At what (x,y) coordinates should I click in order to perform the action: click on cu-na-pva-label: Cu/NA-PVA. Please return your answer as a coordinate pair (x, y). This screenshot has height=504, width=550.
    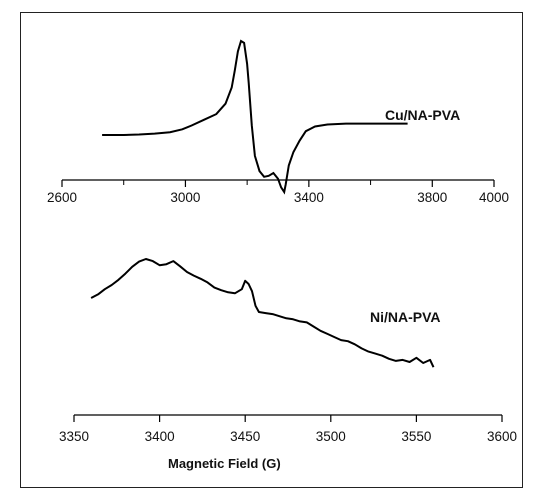
    Looking at the image, I should click on (422, 115).